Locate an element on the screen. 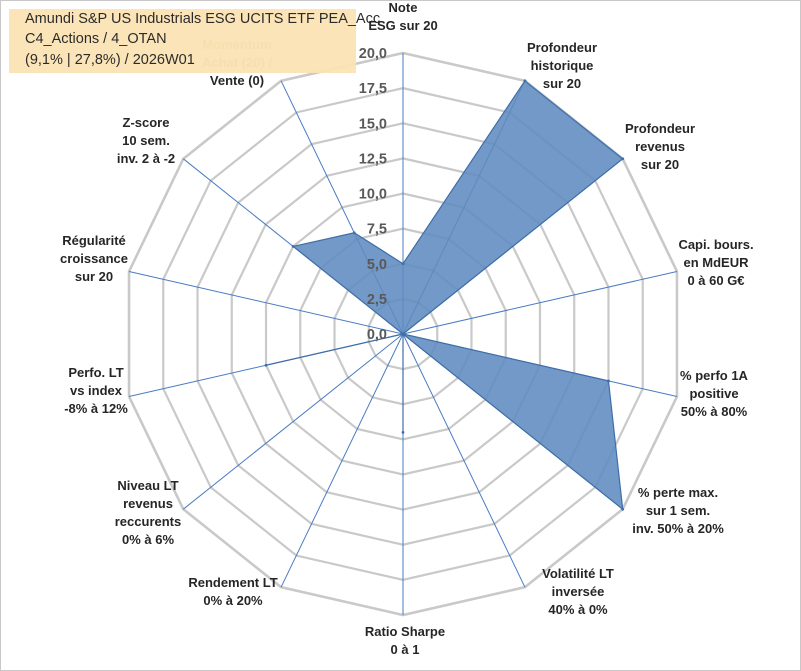  category-label-11-line-0: Régularité is located at coordinates (94, 240).